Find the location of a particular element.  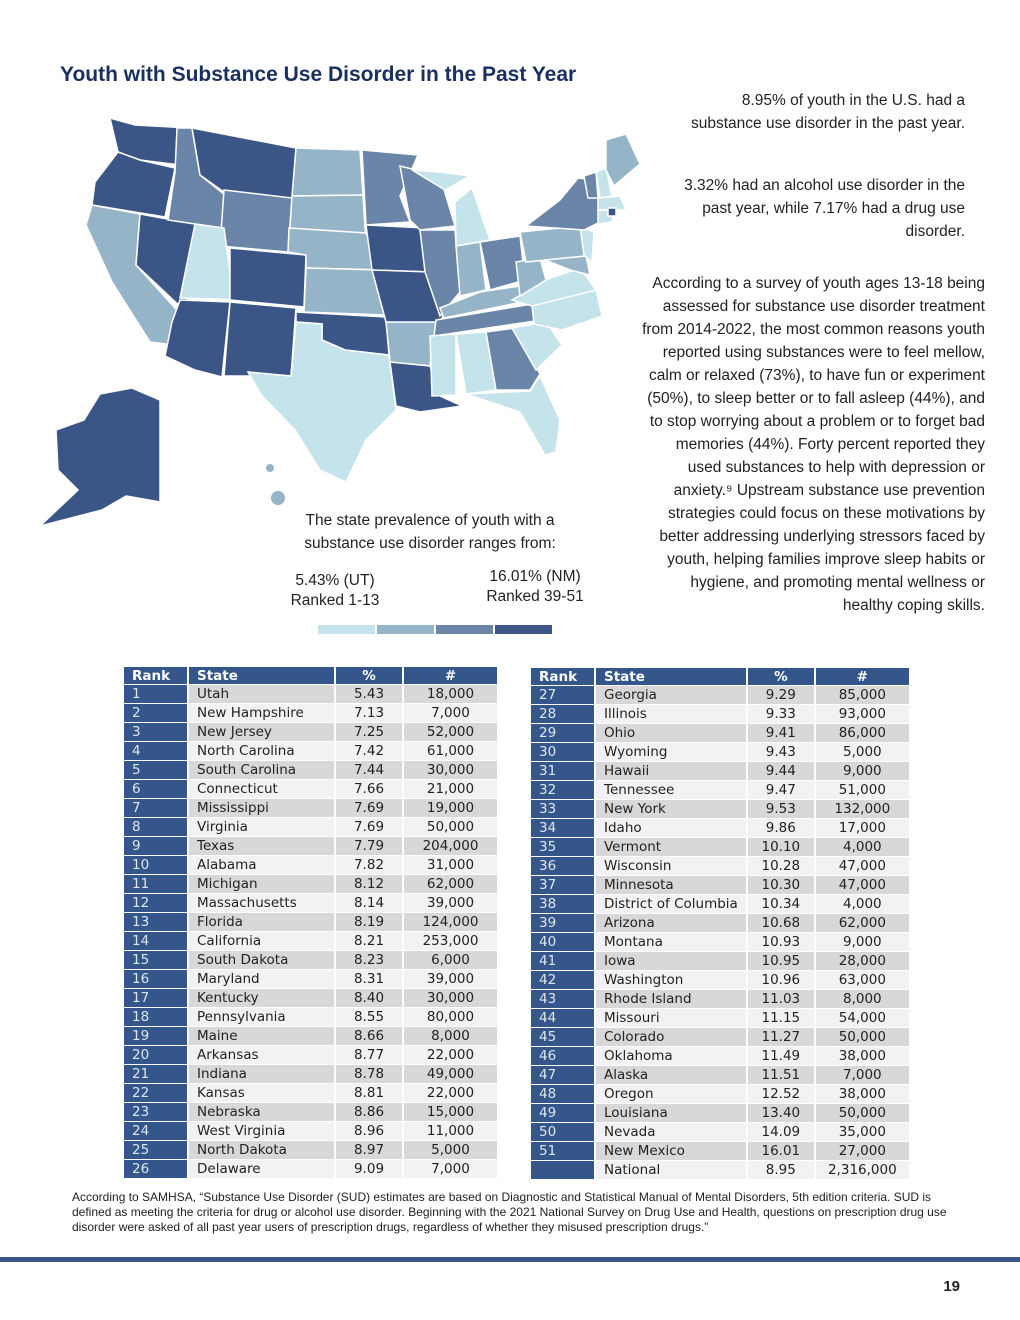

rank-cell: 22 is located at coordinates (155, 1093).